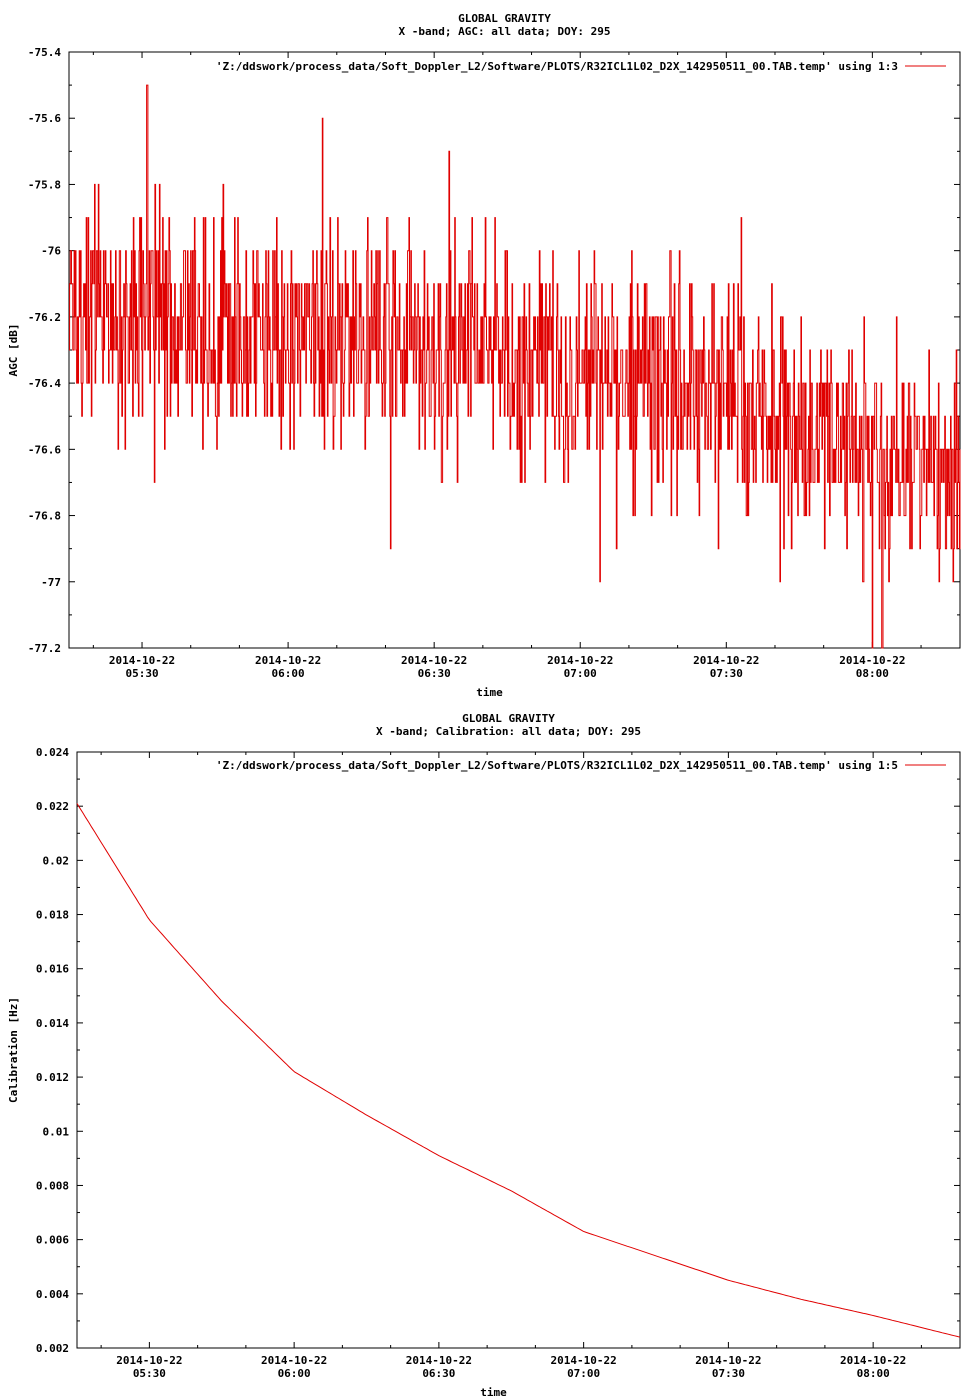 The height and width of the screenshot is (1400, 980). What do you see at coordinates (51, 251) in the screenshot?
I see `y-tick-label: -76` at bounding box center [51, 251].